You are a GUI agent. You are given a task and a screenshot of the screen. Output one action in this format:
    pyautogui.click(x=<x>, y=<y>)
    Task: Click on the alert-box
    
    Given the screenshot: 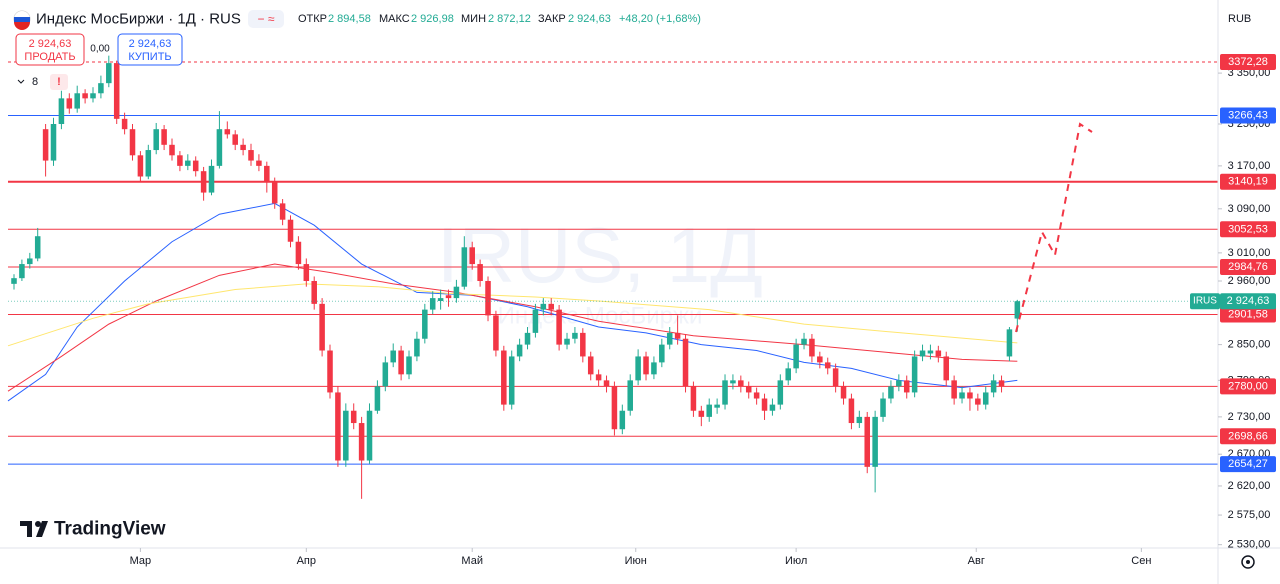 What is the action you would take?
    pyautogui.click(x=59, y=82)
    